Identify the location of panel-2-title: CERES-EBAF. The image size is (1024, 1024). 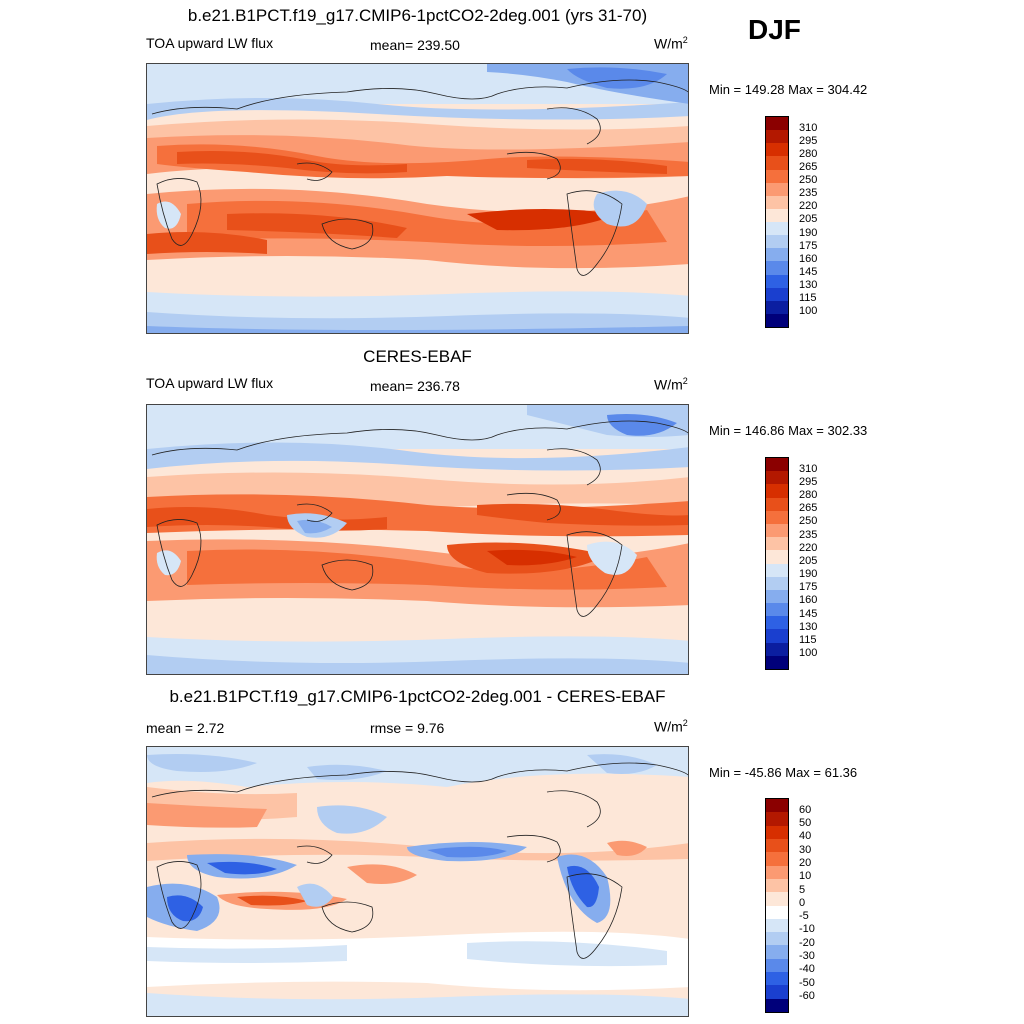
(417, 356).